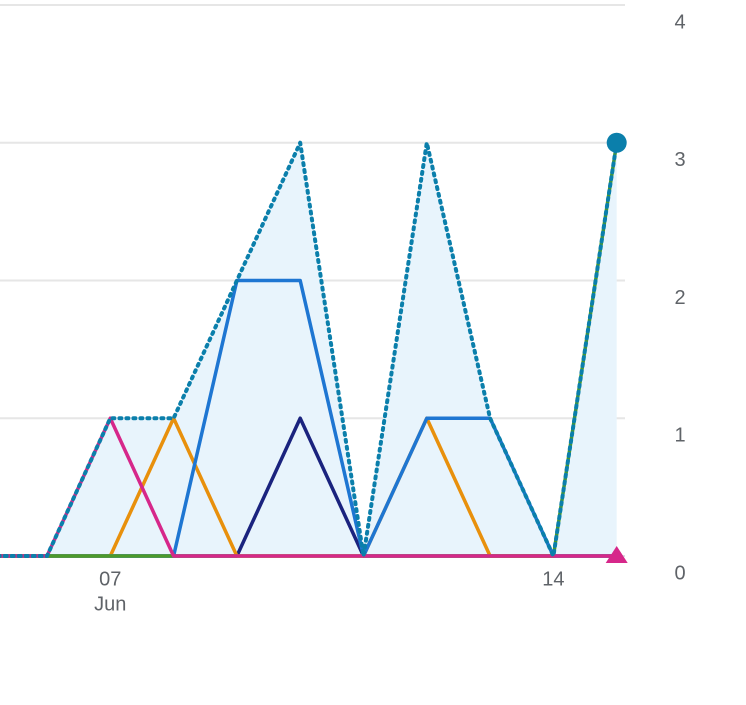 The height and width of the screenshot is (705, 746). What do you see at coordinates (110, 604) in the screenshot?
I see `x-tick-sublabel: Jun` at bounding box center [110, 604].